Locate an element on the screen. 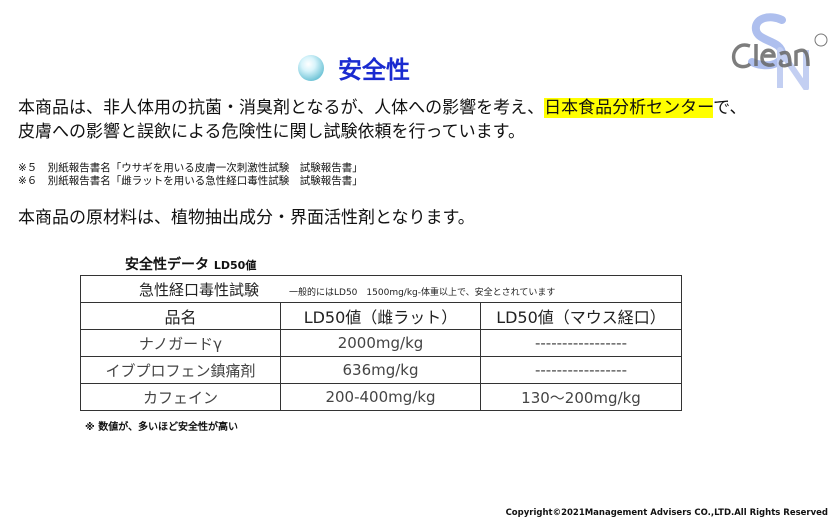  orb-bullet-icon is located at coordinates (311, 67).